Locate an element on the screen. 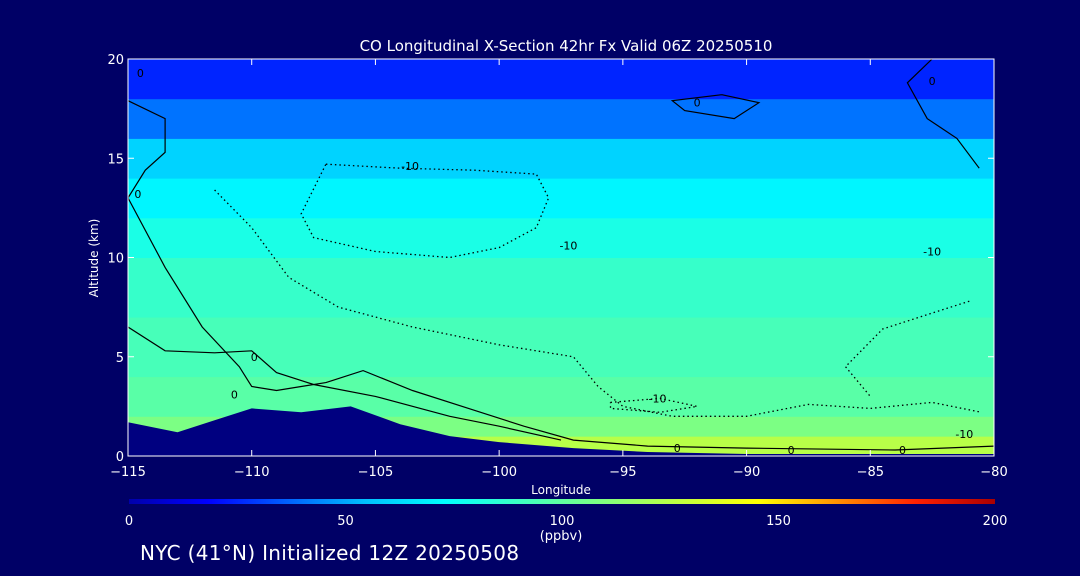 The image size is (1080, 576). x-axis-label: Longitude is located at coordinates (561, 490).